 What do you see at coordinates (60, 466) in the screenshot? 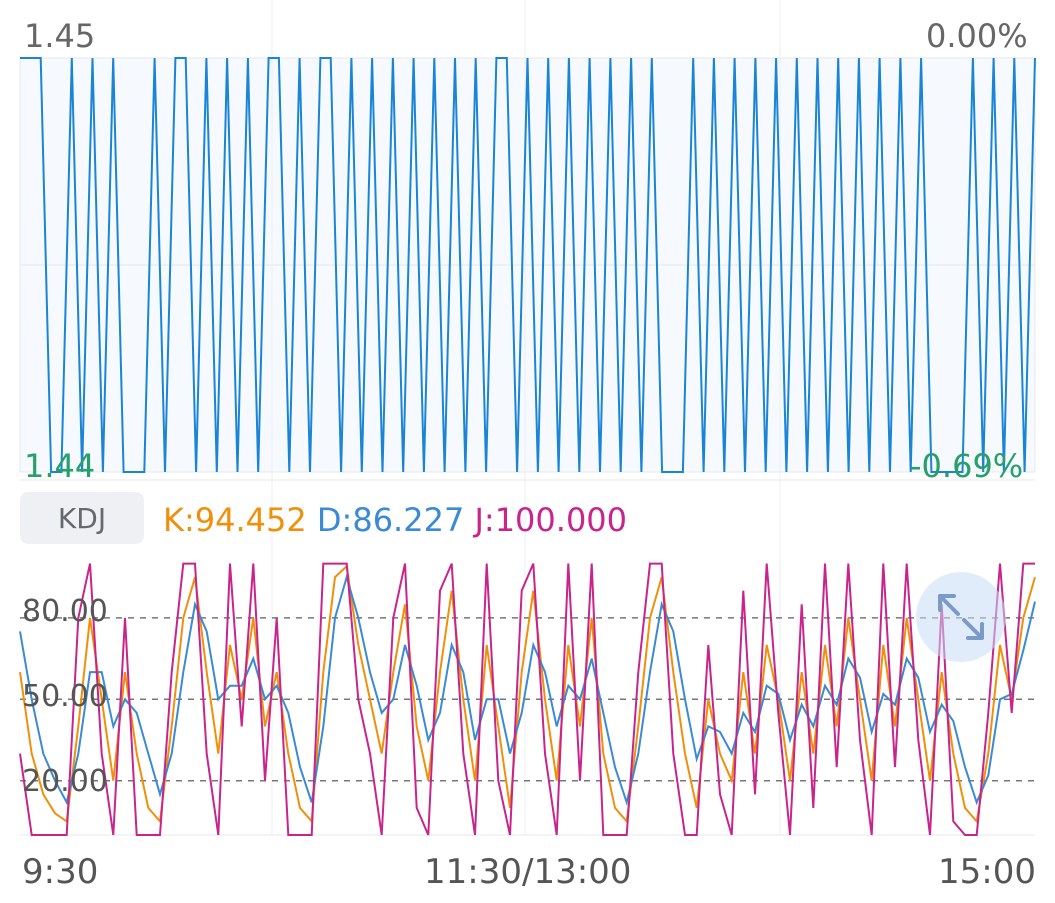
I see `price-low-label: 1.44` at bounding box center [60, 466].